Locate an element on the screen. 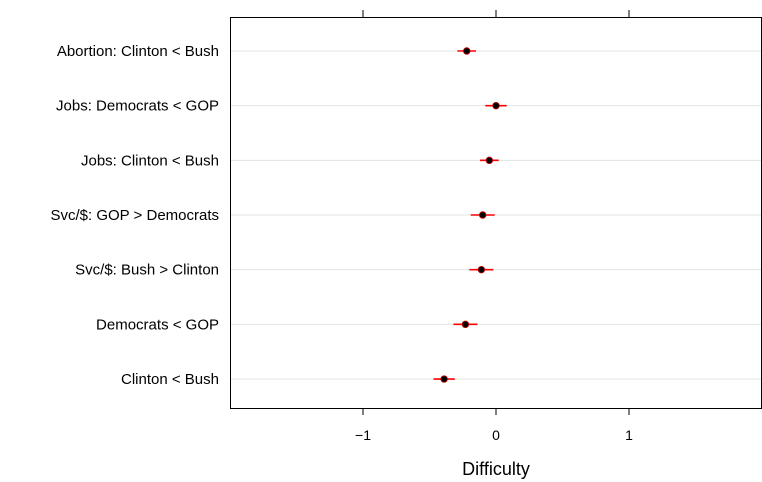 The image size is (762, 482). category-label: Democrats < GOP is located at coordinates (157, 324).